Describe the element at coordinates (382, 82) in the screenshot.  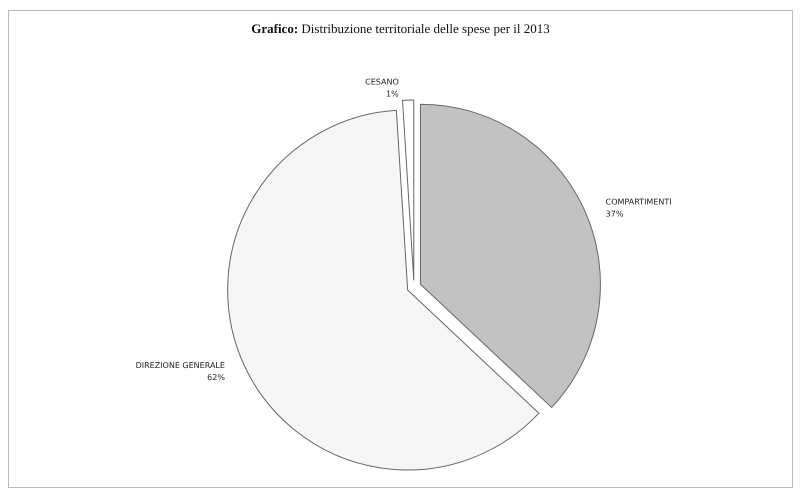
I see `slice-label: CESANO` at that location.